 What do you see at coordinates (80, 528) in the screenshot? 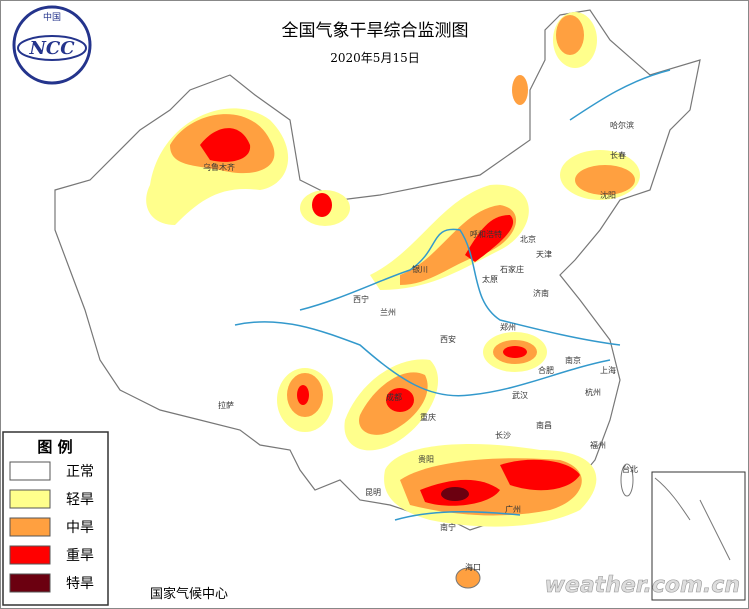
I see `legend-label: 中旱` at bounding box center [80, 528].